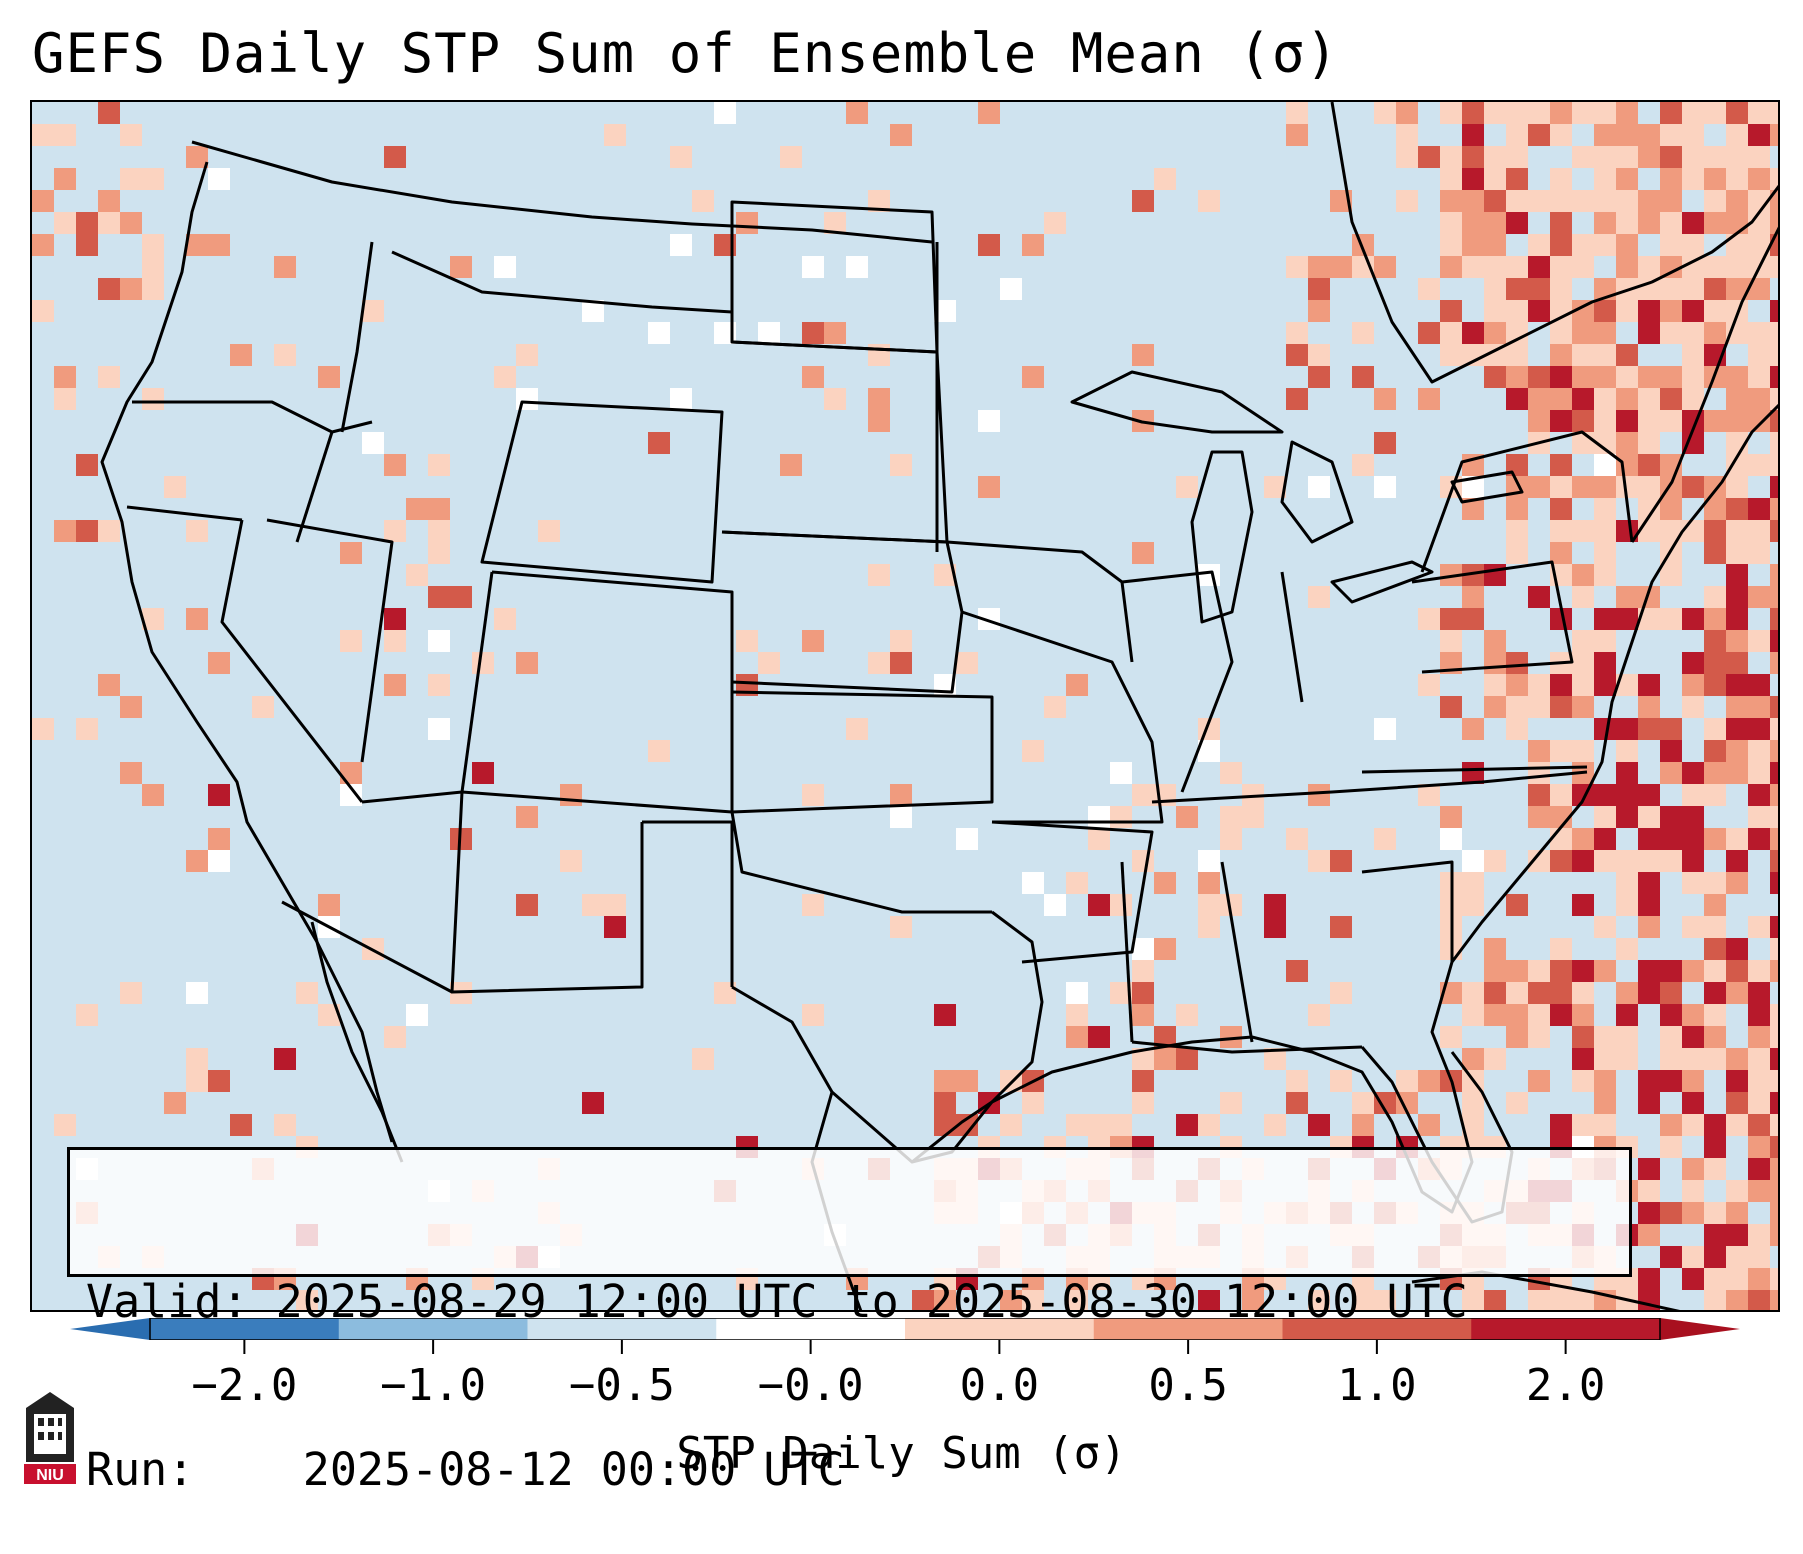 Image resolution: width=1803 pixels, height=1554 pixels. I want to click on colorbar-tick-label: 1.0, so click(1377, 1385).